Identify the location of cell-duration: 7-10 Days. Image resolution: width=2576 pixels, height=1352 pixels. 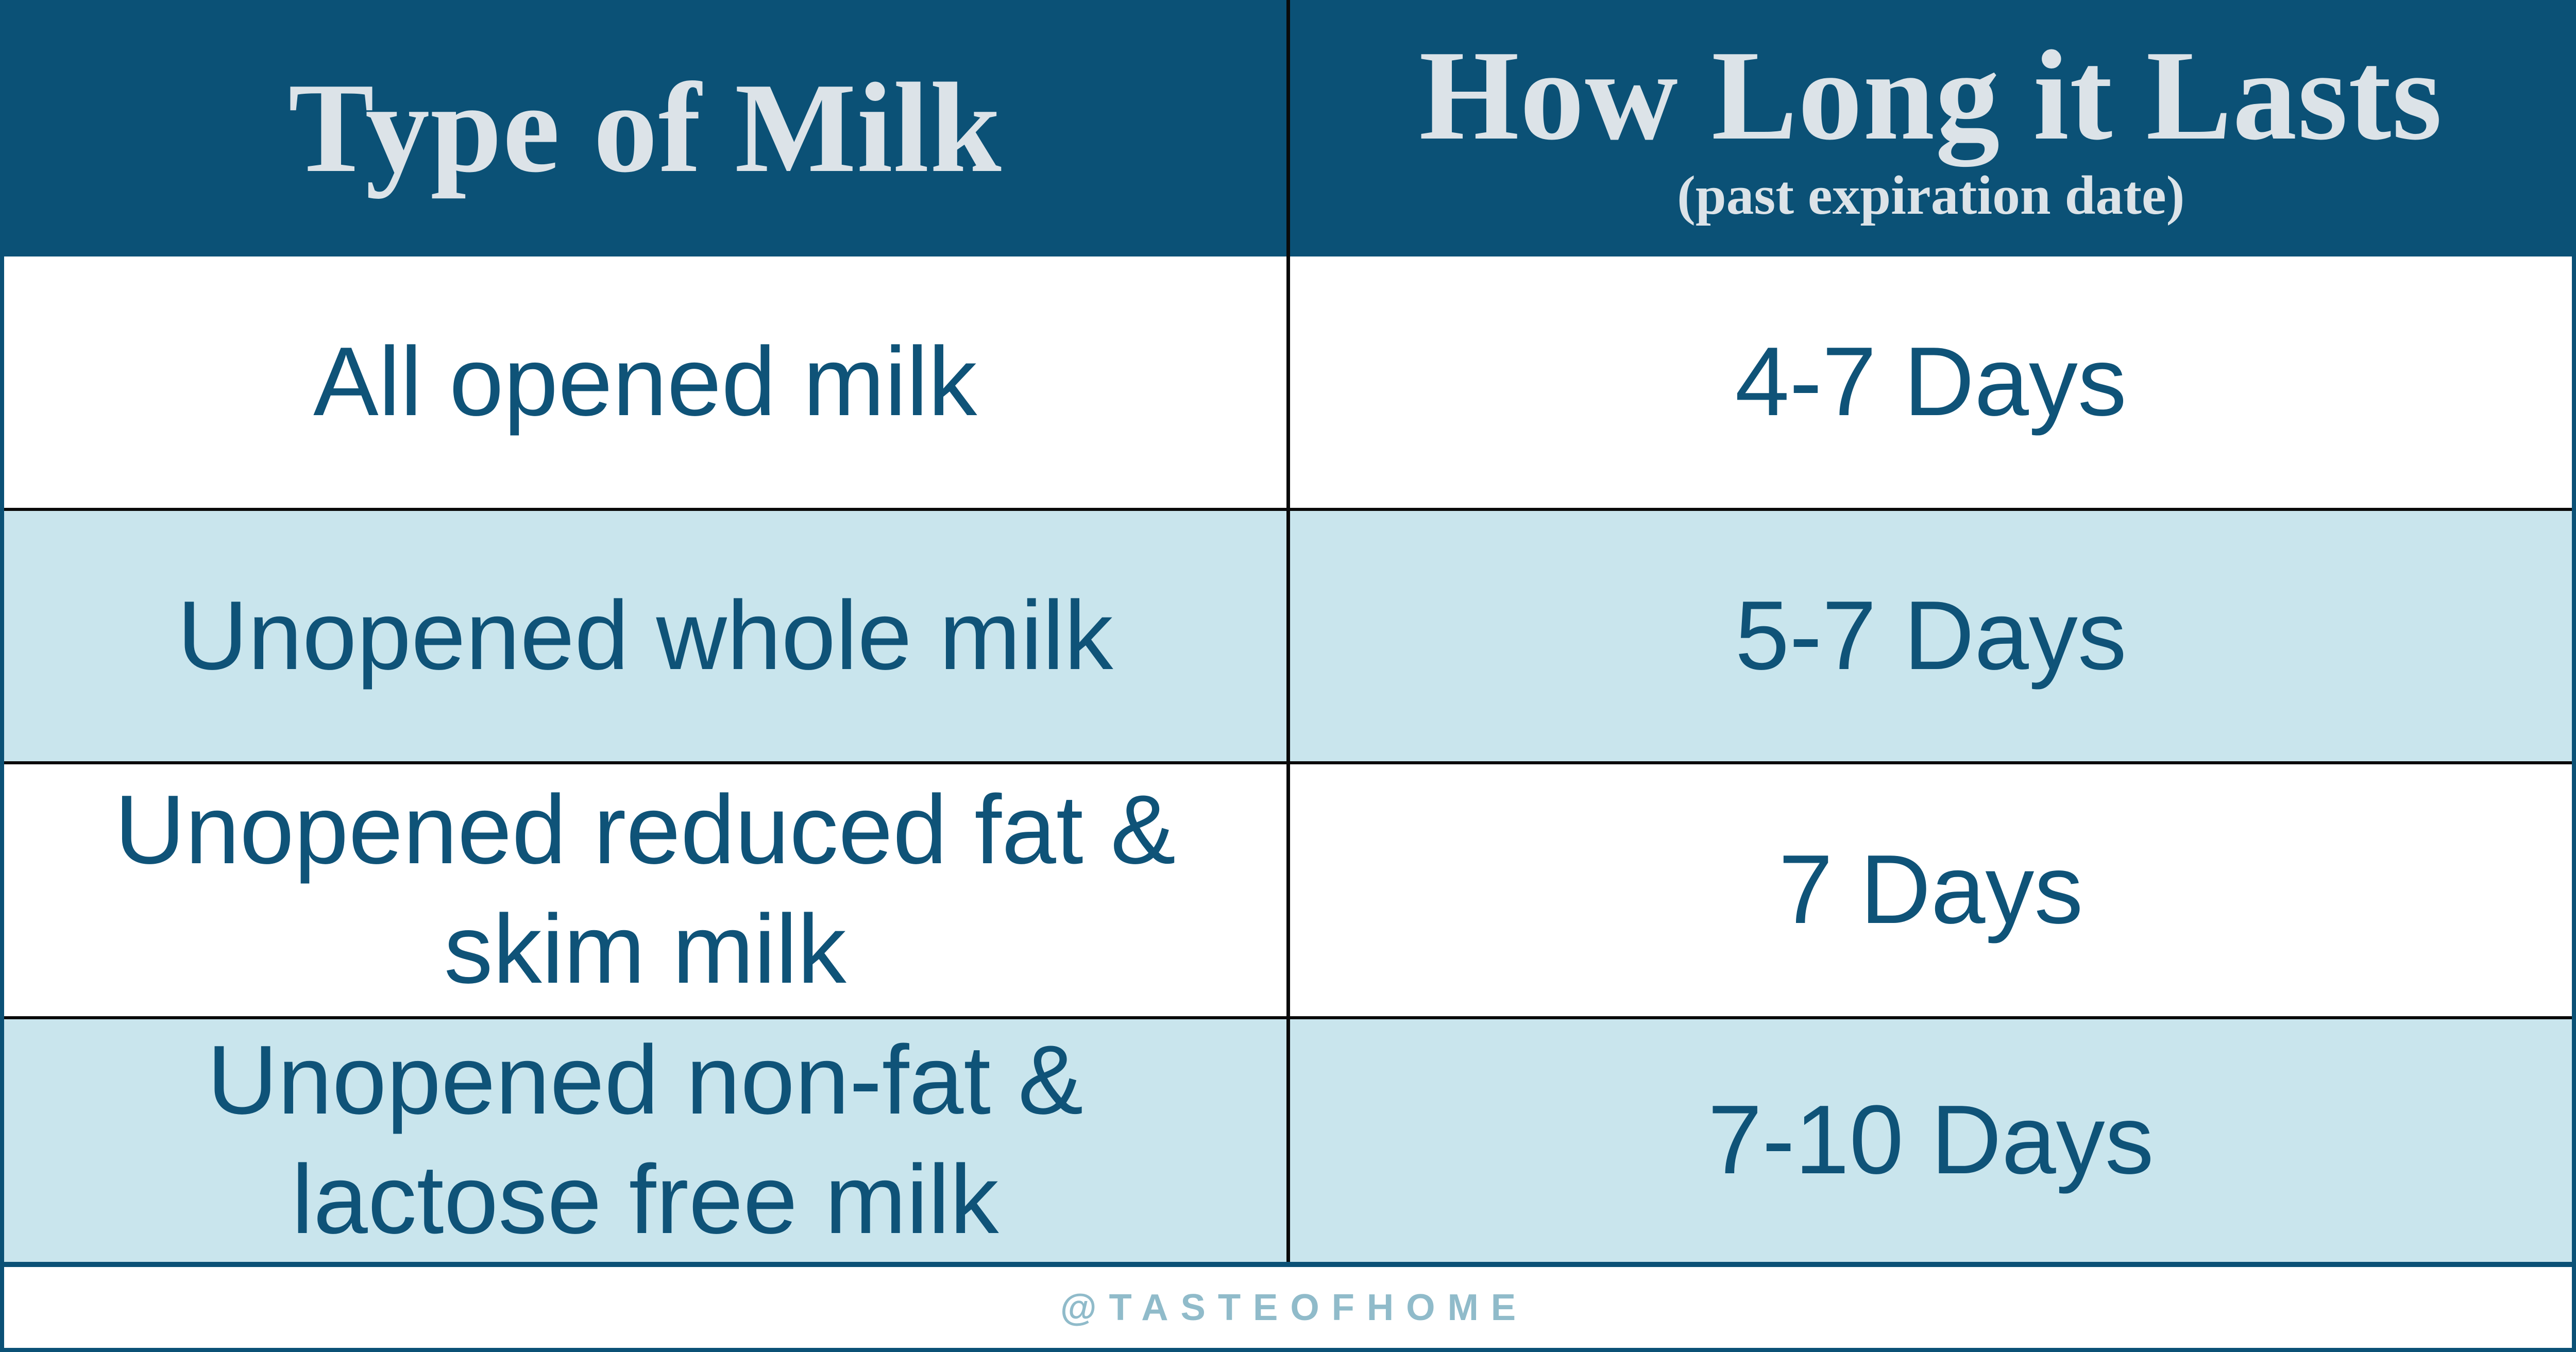
(1929, 1140).